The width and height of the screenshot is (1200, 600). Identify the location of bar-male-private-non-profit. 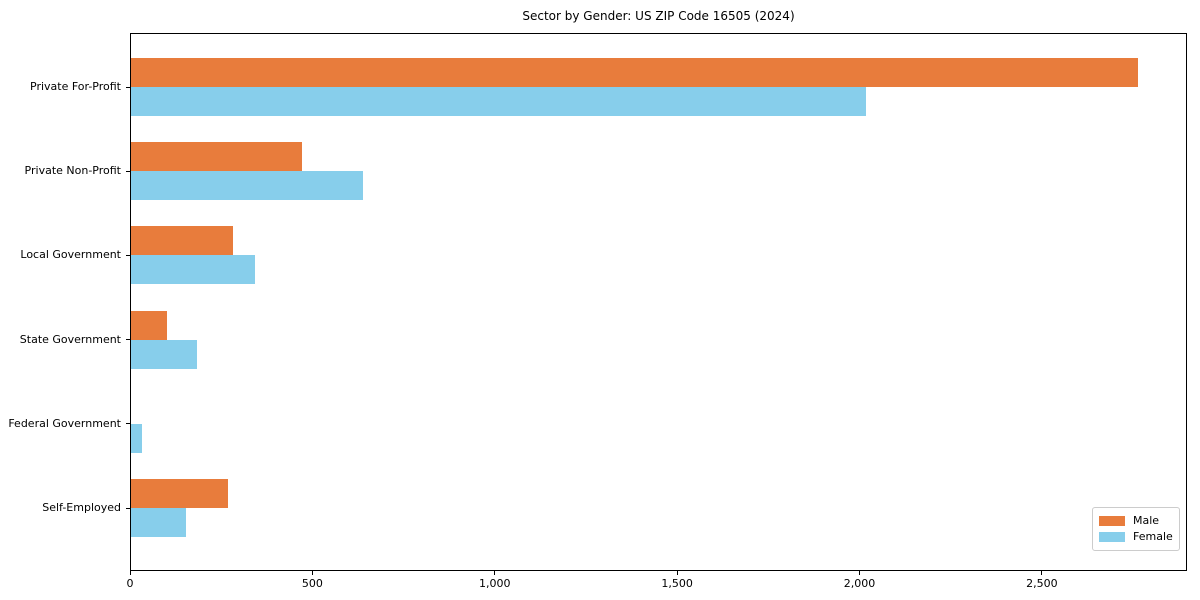
(217, 157).